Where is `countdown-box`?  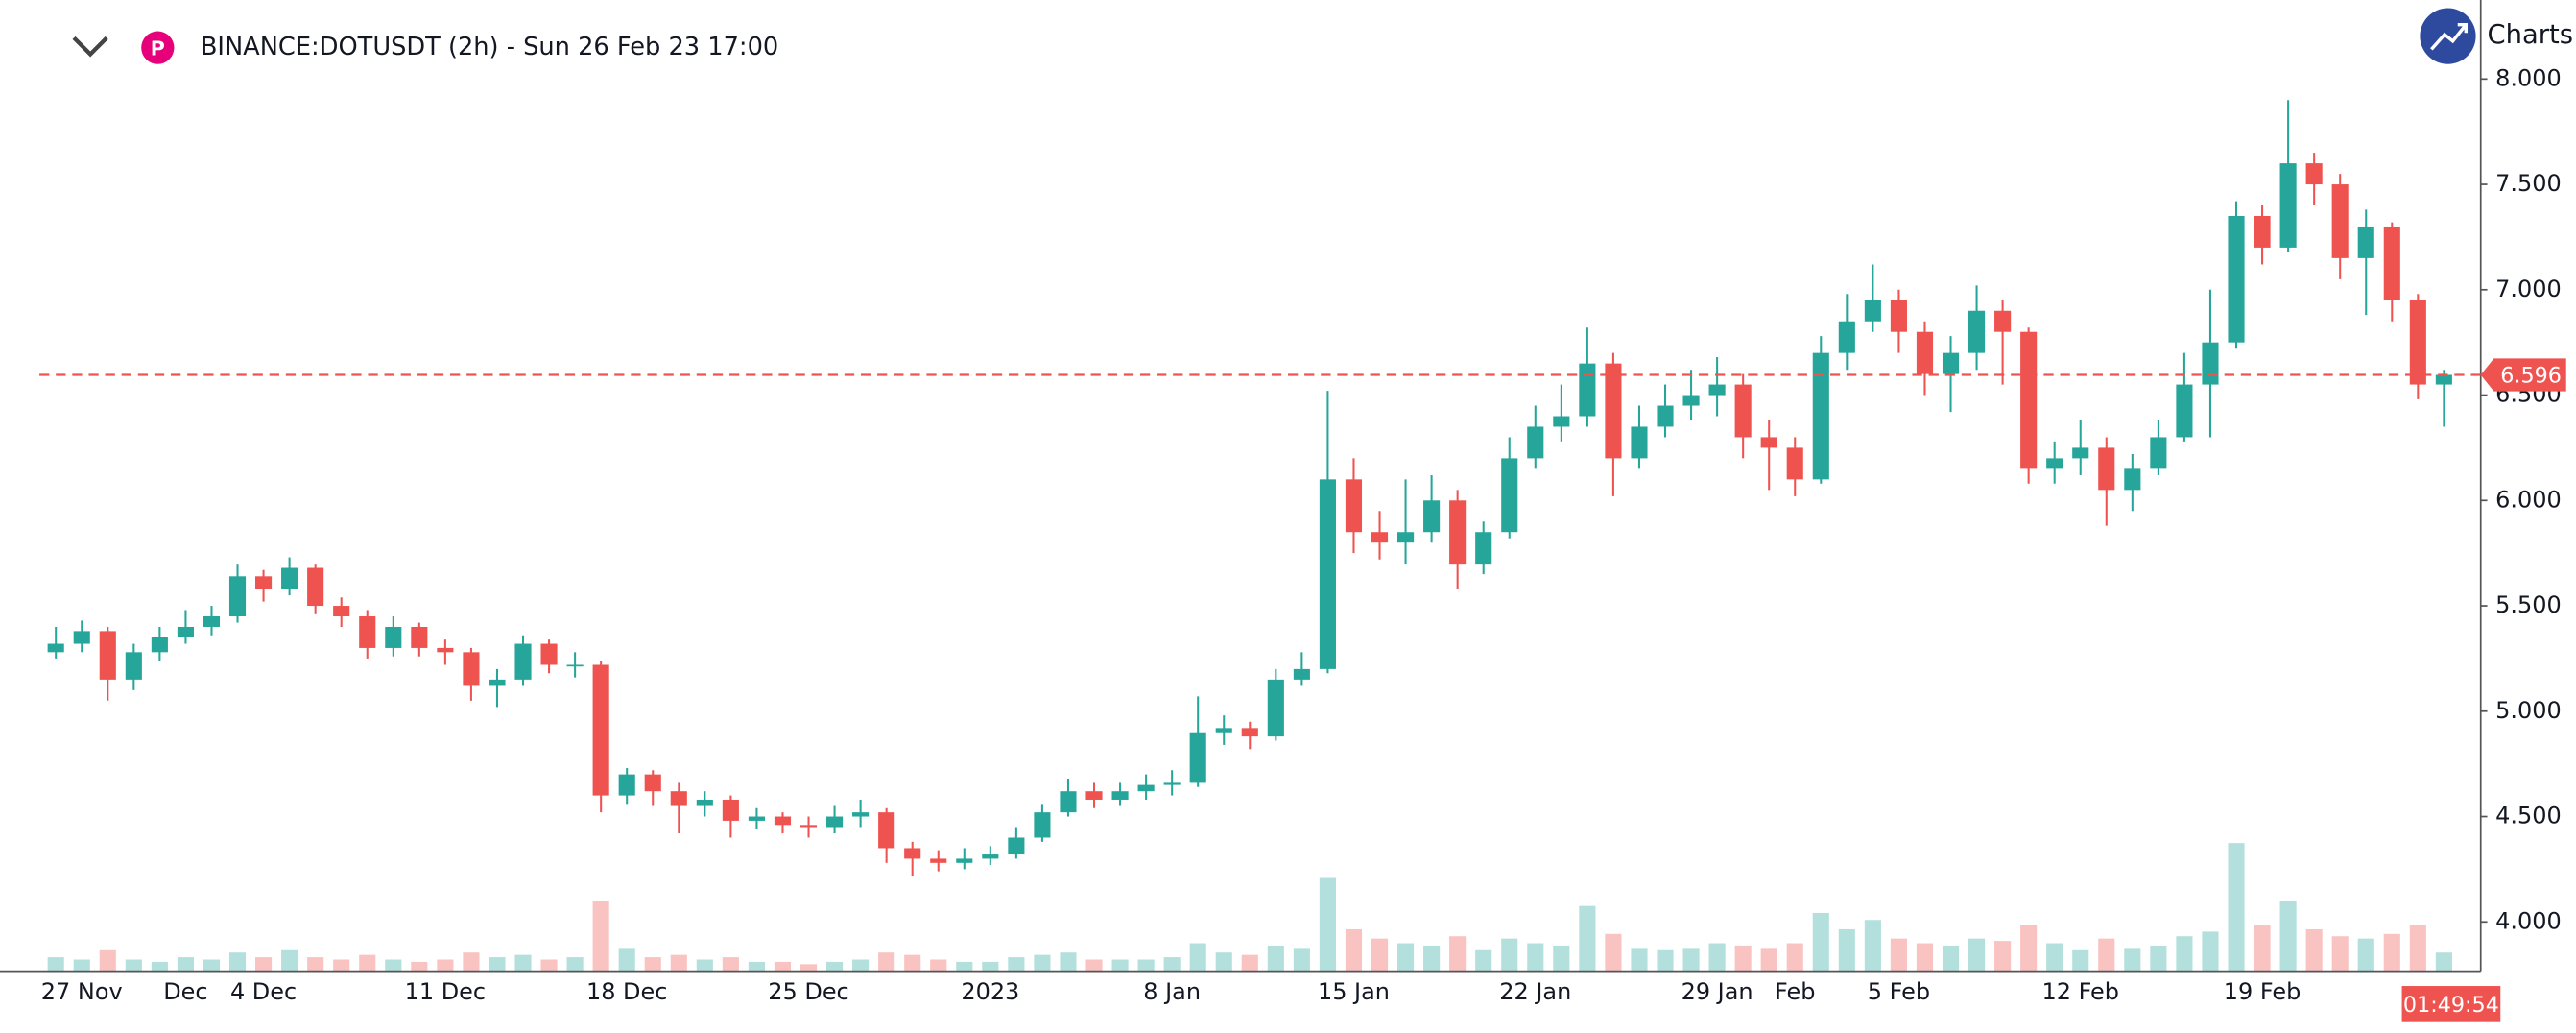 countdown-box is located at coordinates (2451, 1004).